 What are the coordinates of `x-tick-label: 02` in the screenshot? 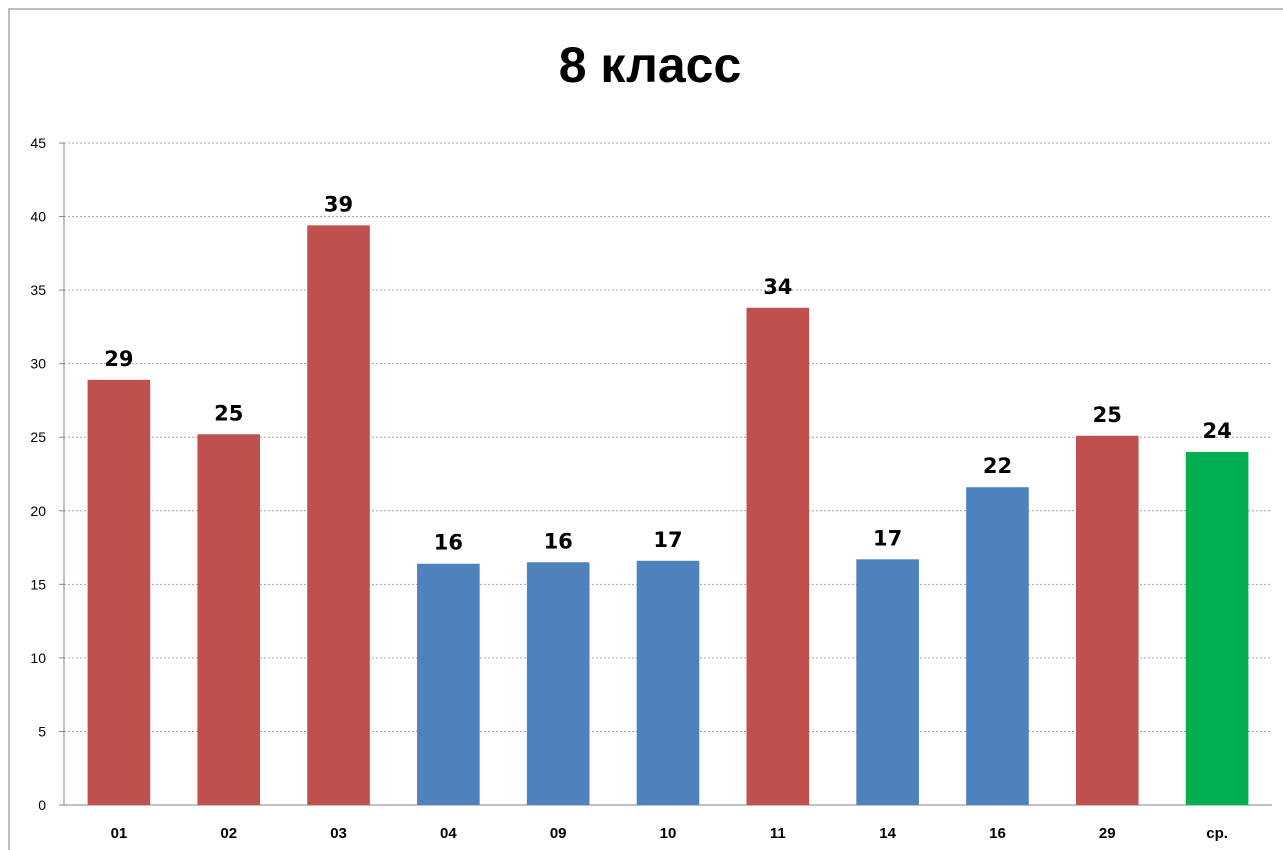 It's located at (228, 833).